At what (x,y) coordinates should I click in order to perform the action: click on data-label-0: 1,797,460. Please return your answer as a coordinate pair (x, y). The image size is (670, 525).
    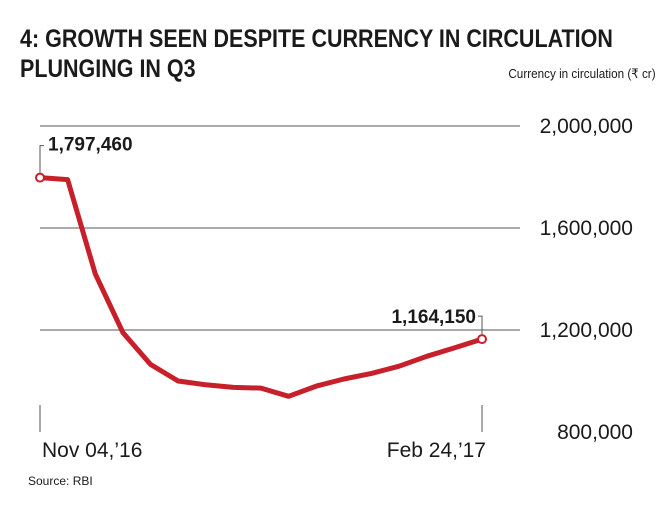
    Looking at the image, I should click on (90, 145).